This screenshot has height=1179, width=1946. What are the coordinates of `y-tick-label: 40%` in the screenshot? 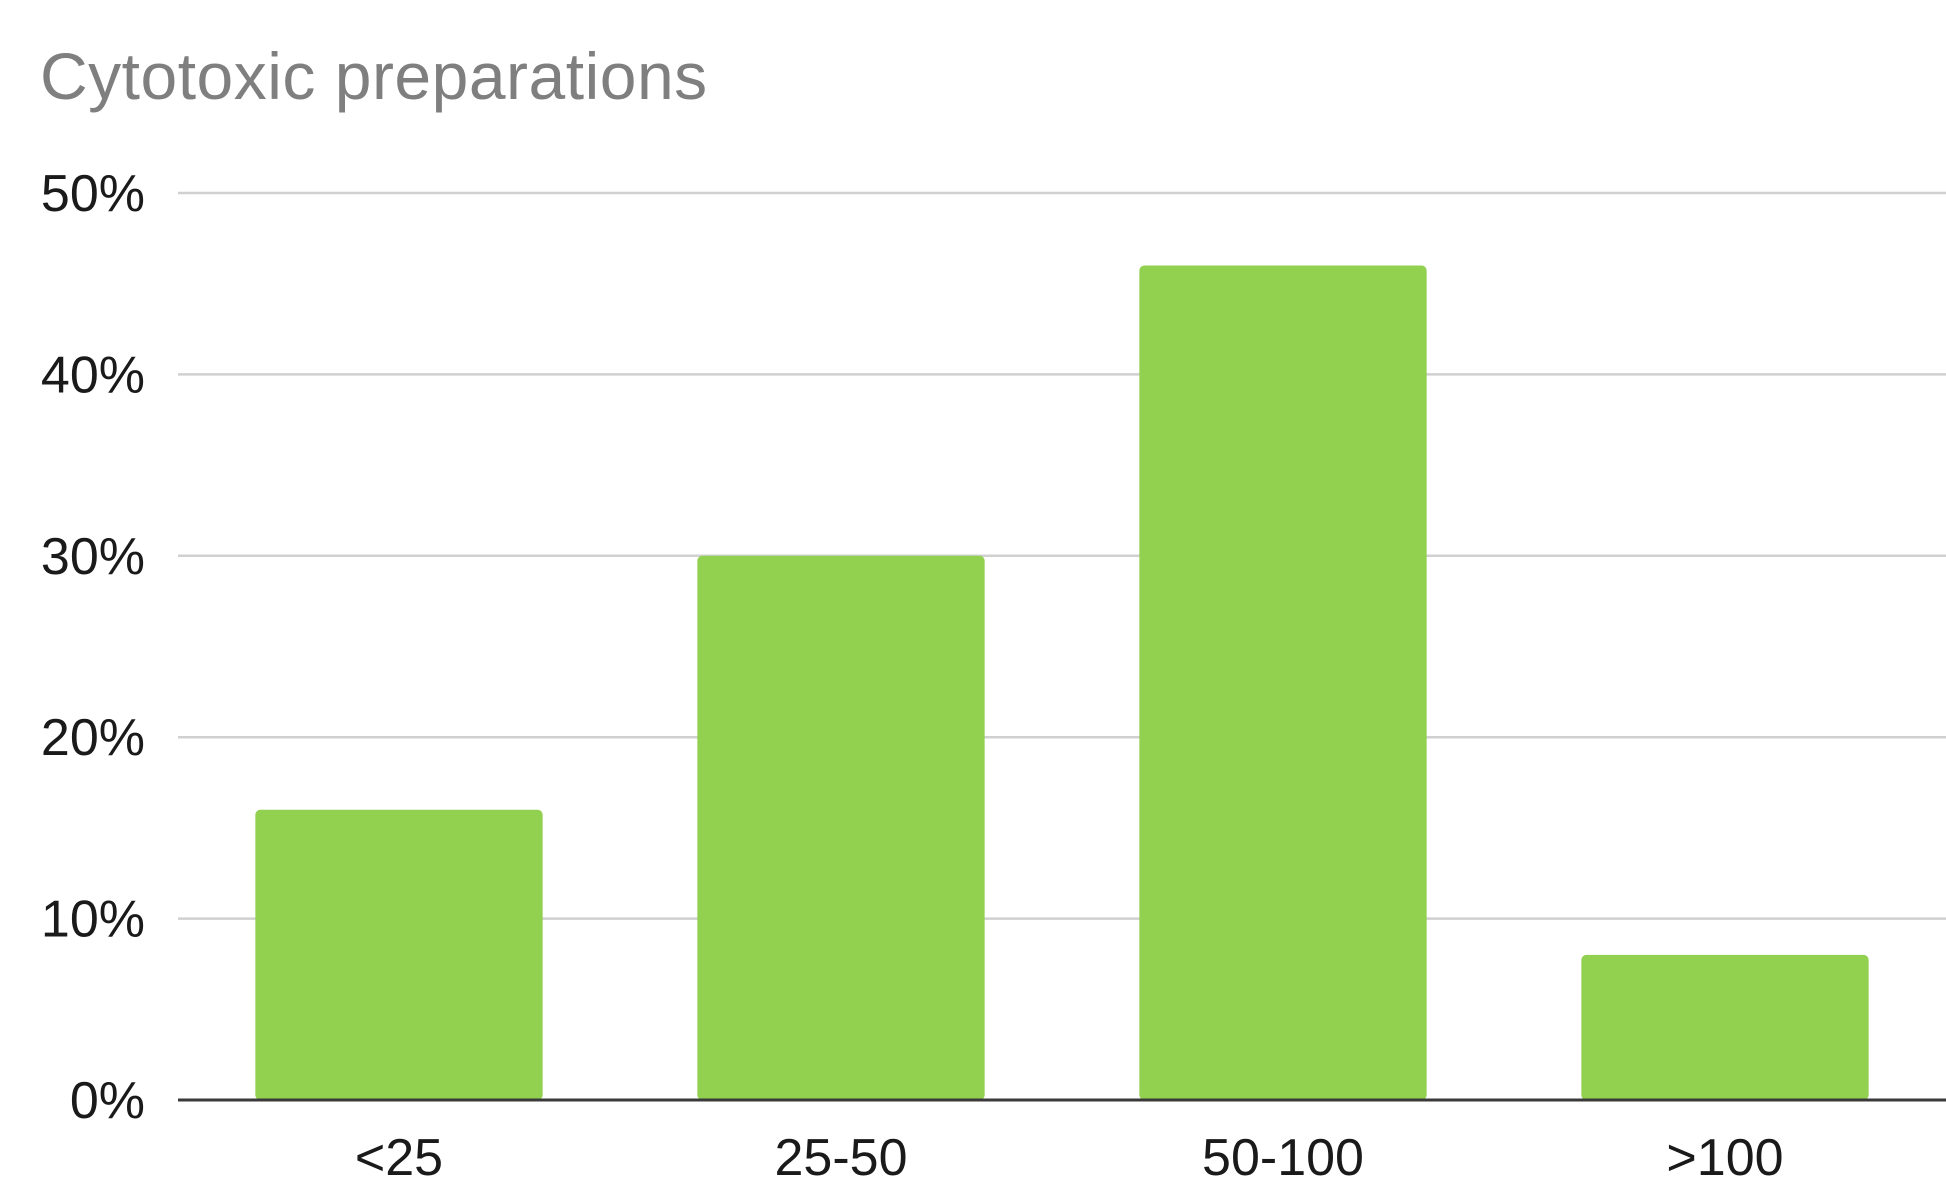 It's located at (93, 375).